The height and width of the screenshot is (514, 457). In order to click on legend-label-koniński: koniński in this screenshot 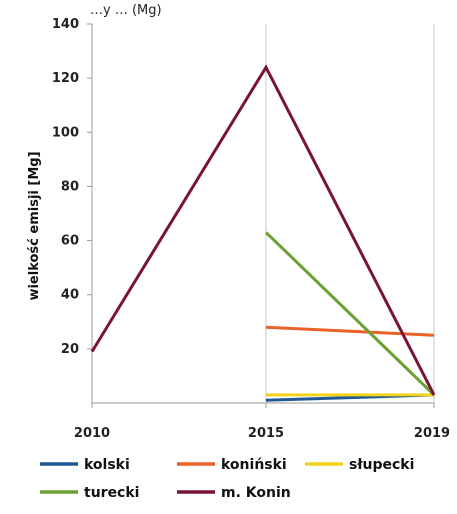, I will do `click(254, 465)`.